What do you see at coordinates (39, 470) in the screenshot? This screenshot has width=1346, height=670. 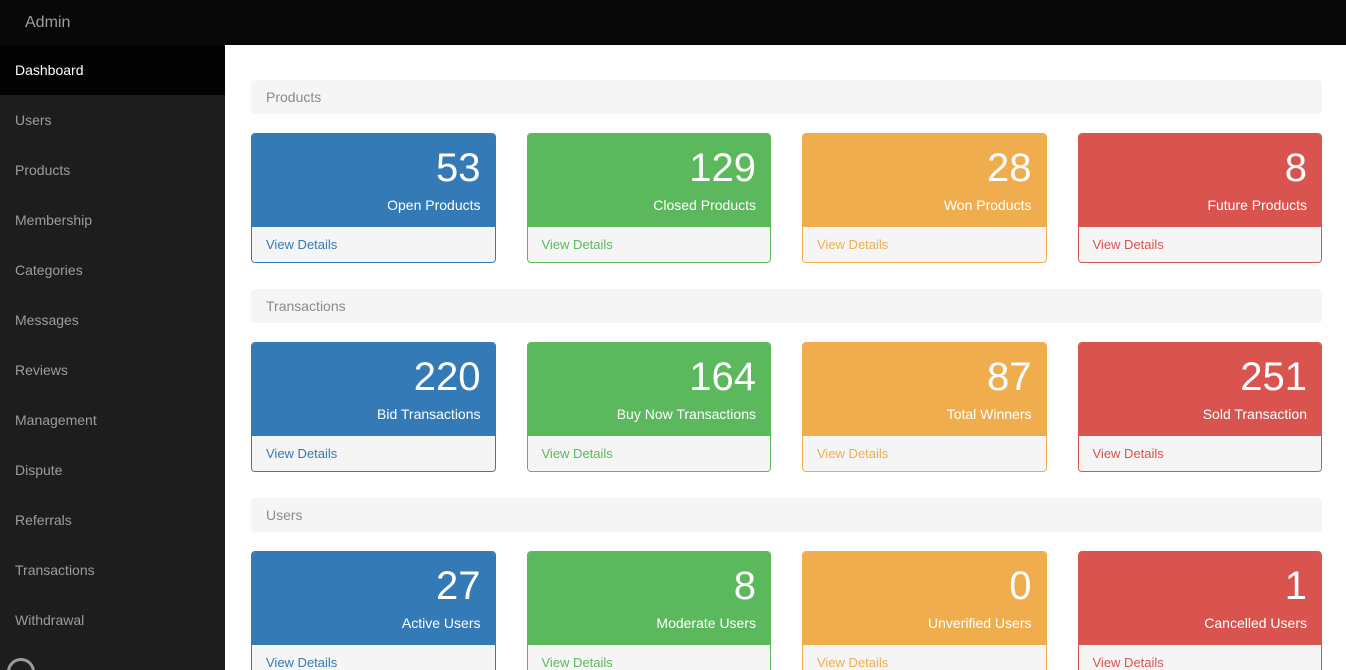 I see `sidebar-item-label: Dispute` at bounding box center [39, 470].